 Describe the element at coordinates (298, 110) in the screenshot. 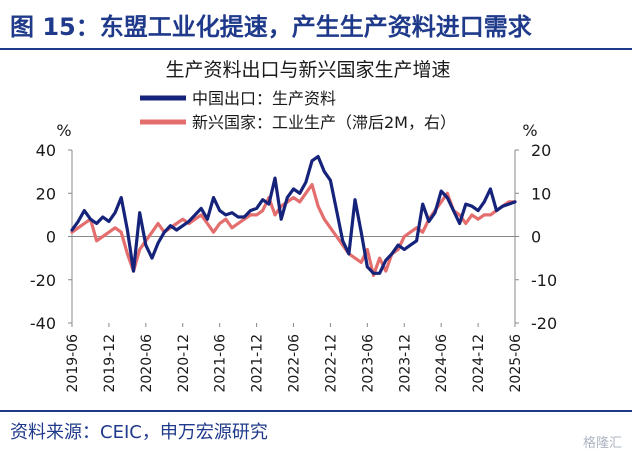

I see `legend: 中国出口：生产资料 新兴国家：工业生产（滞后2M，右）` at that location.